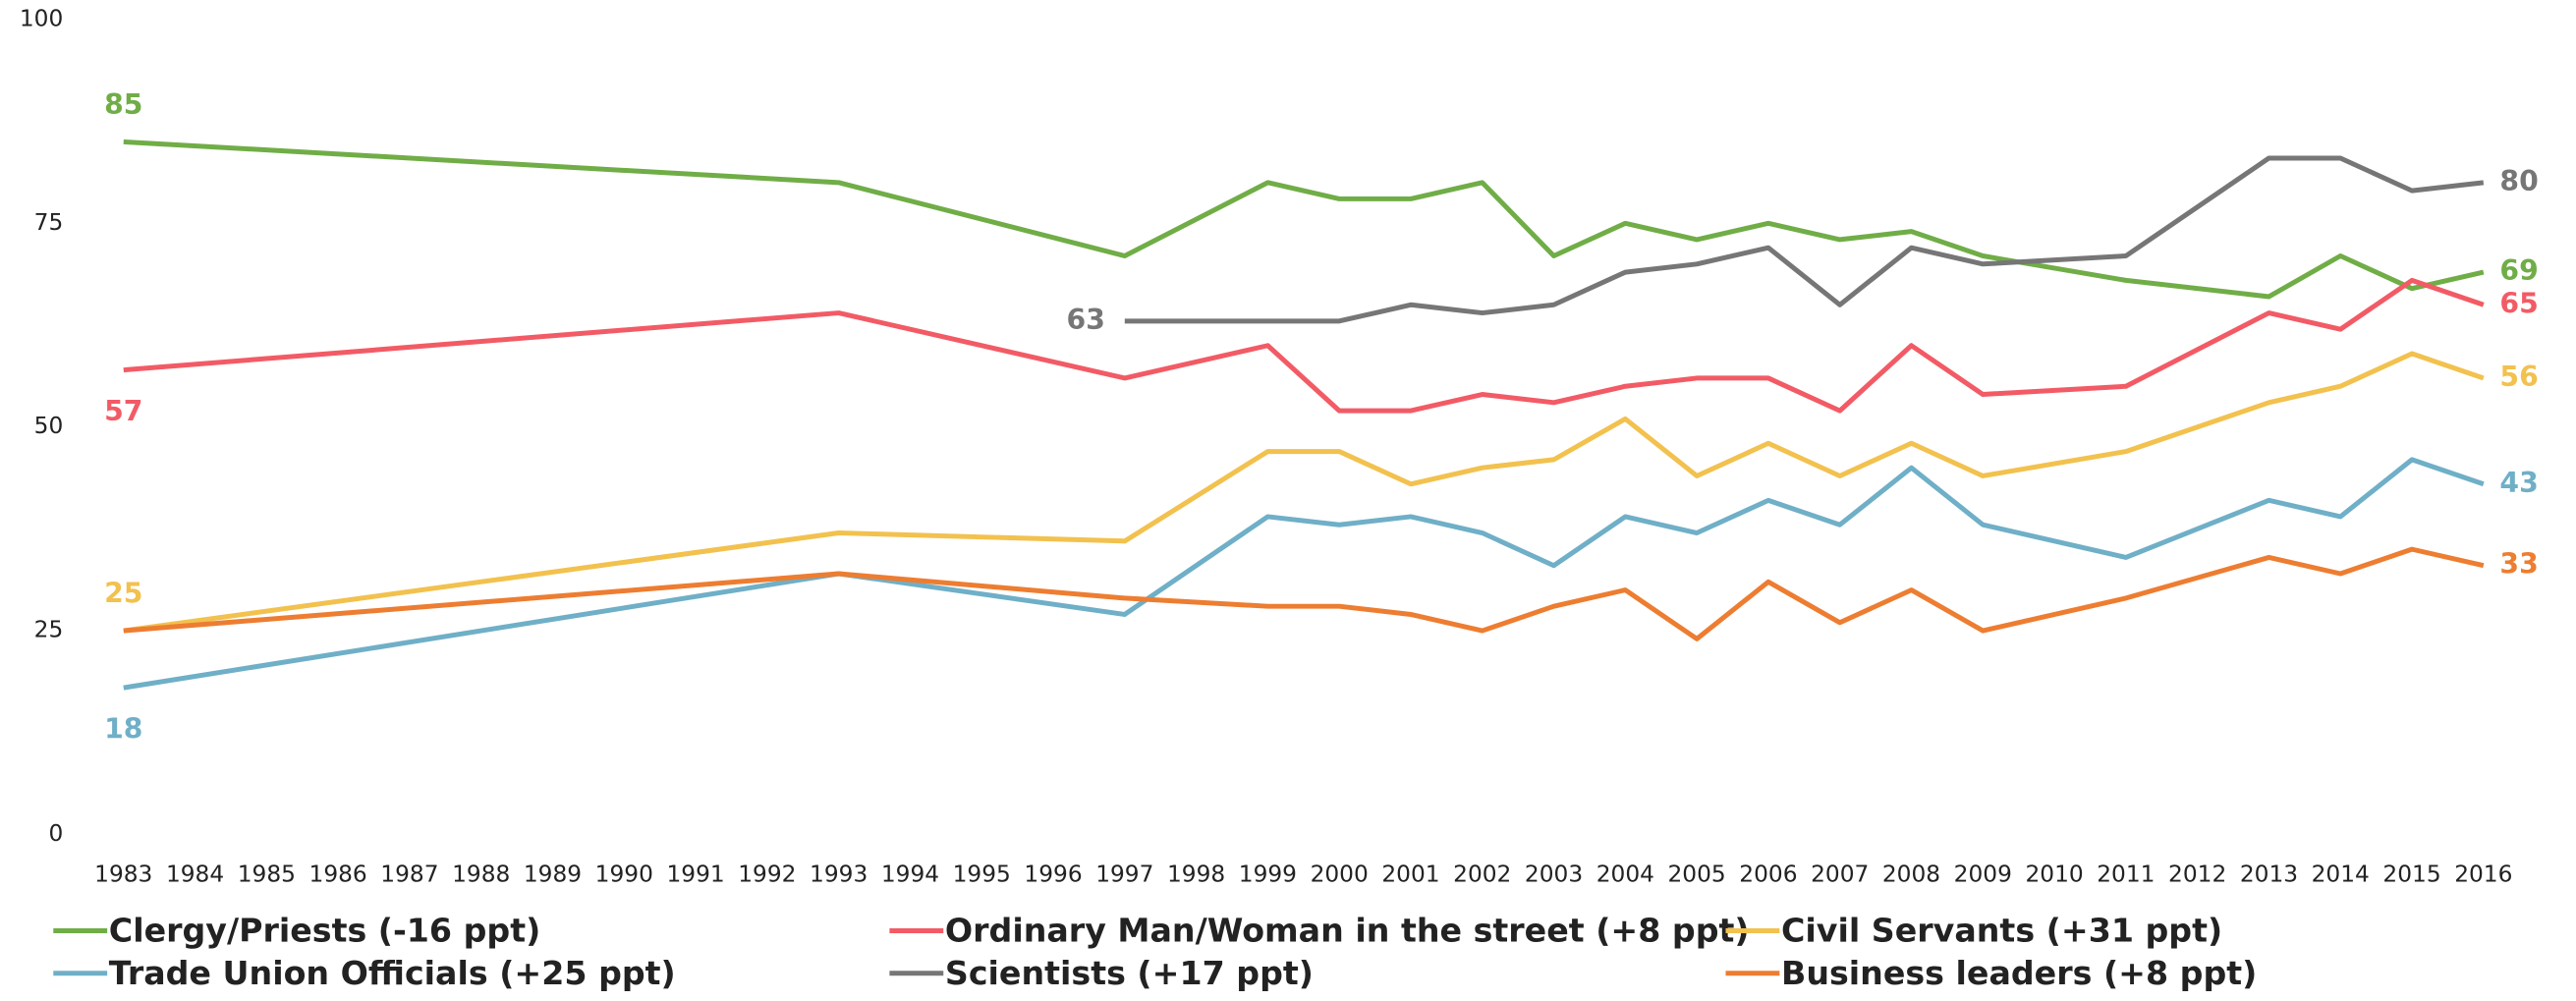 The height and width of the screenshot is (1001, 2576). I want to click on x-tick-label: 1987, so click(409, 875).